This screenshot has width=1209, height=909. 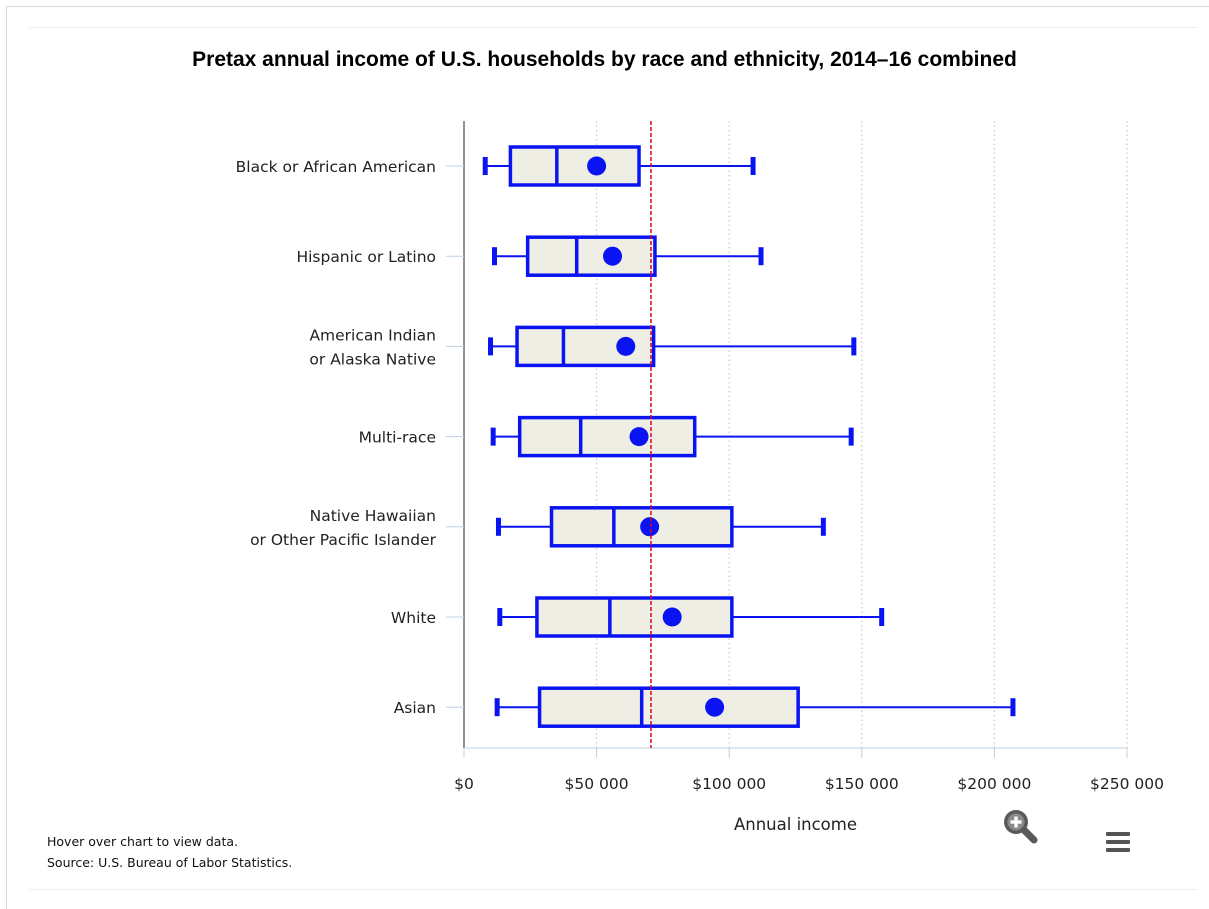 I want to click on x-tick-label: $50 000, so click(x=597, y=784).